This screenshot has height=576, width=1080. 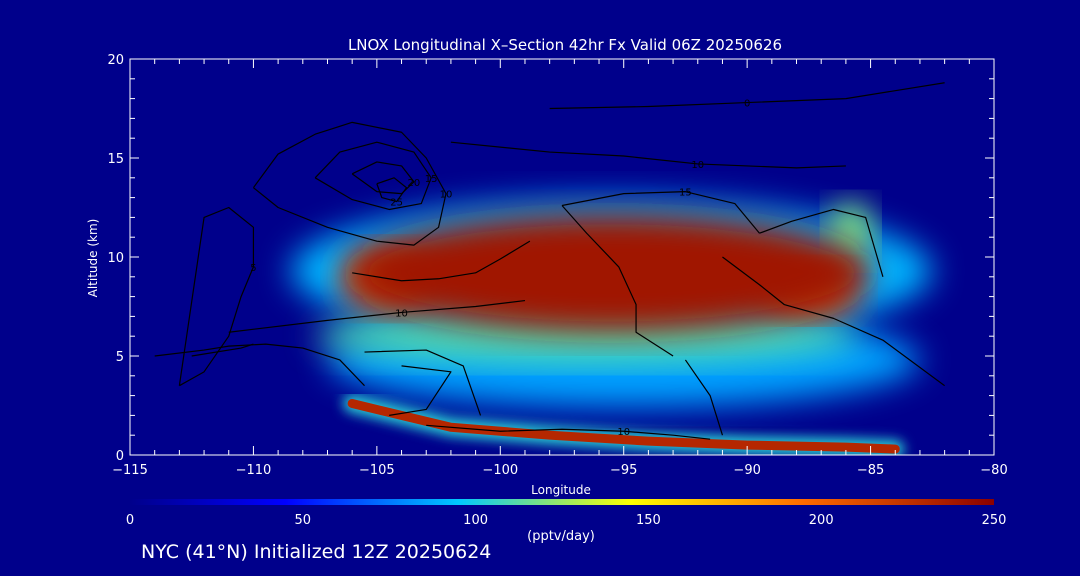 What do you see at coordinates (115, 159) in the screenshot?
I see `y-tick-label: 15` at bounding box center [115, 159].